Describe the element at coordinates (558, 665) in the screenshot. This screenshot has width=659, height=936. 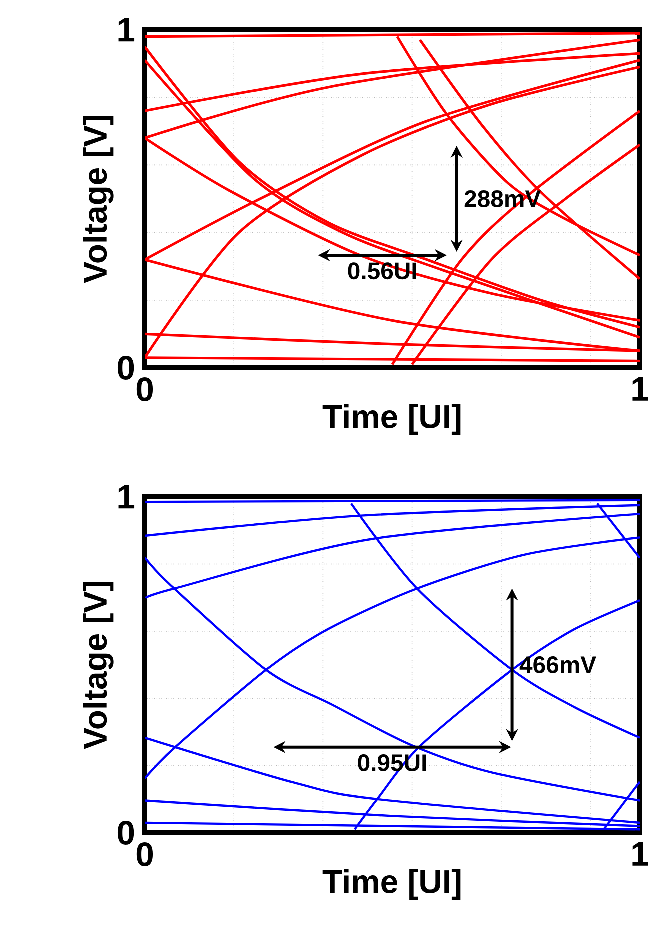
I see `annotation: 466mV` at that location.